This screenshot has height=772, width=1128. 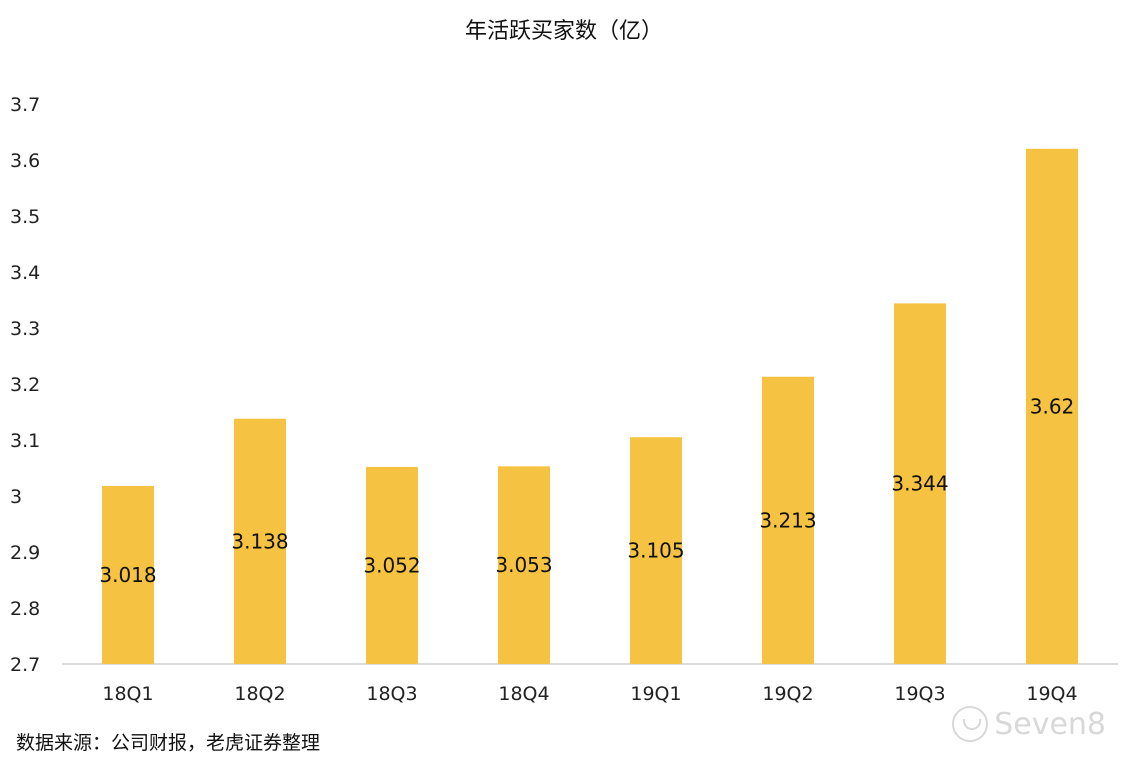 I want to click on data-label: 3.105, so click(x=655, y=551).